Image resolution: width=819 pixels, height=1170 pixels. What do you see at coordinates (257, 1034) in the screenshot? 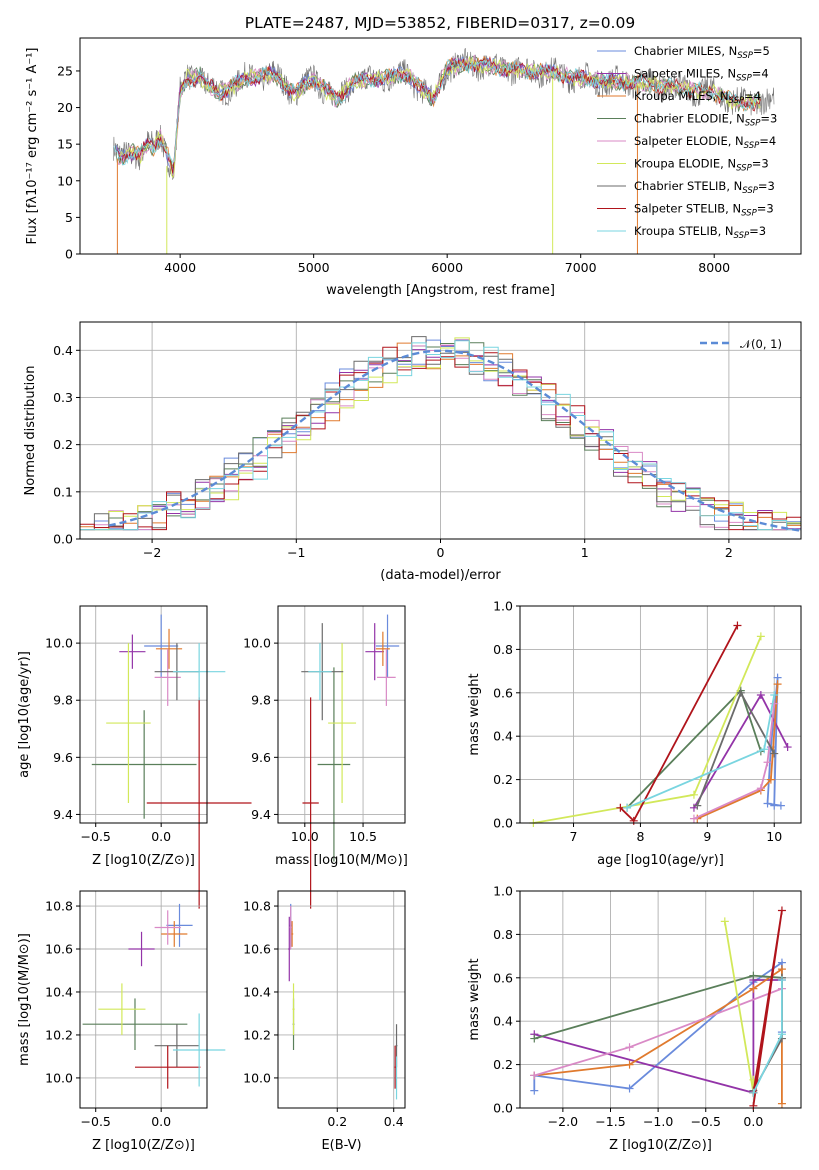
I see `y-tick-label: 10.2` at bounding box center [257, 1034].